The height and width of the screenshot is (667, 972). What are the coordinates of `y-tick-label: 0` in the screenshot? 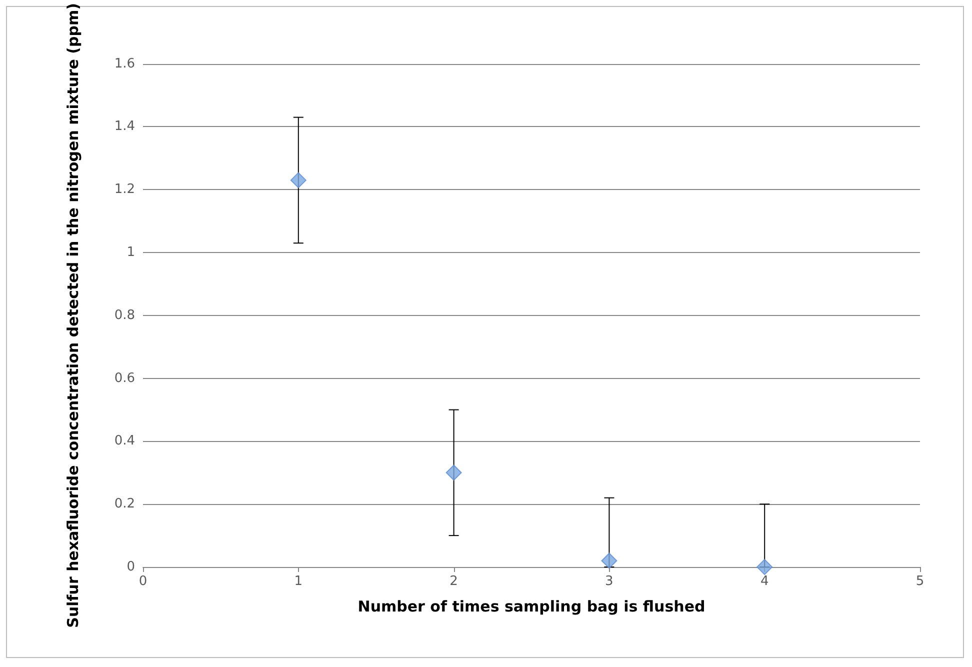 It's located at (130, 567).